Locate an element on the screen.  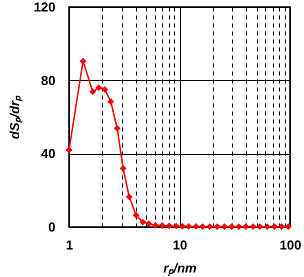
x-tick-label: 100 is located at coordinates (291, 245).